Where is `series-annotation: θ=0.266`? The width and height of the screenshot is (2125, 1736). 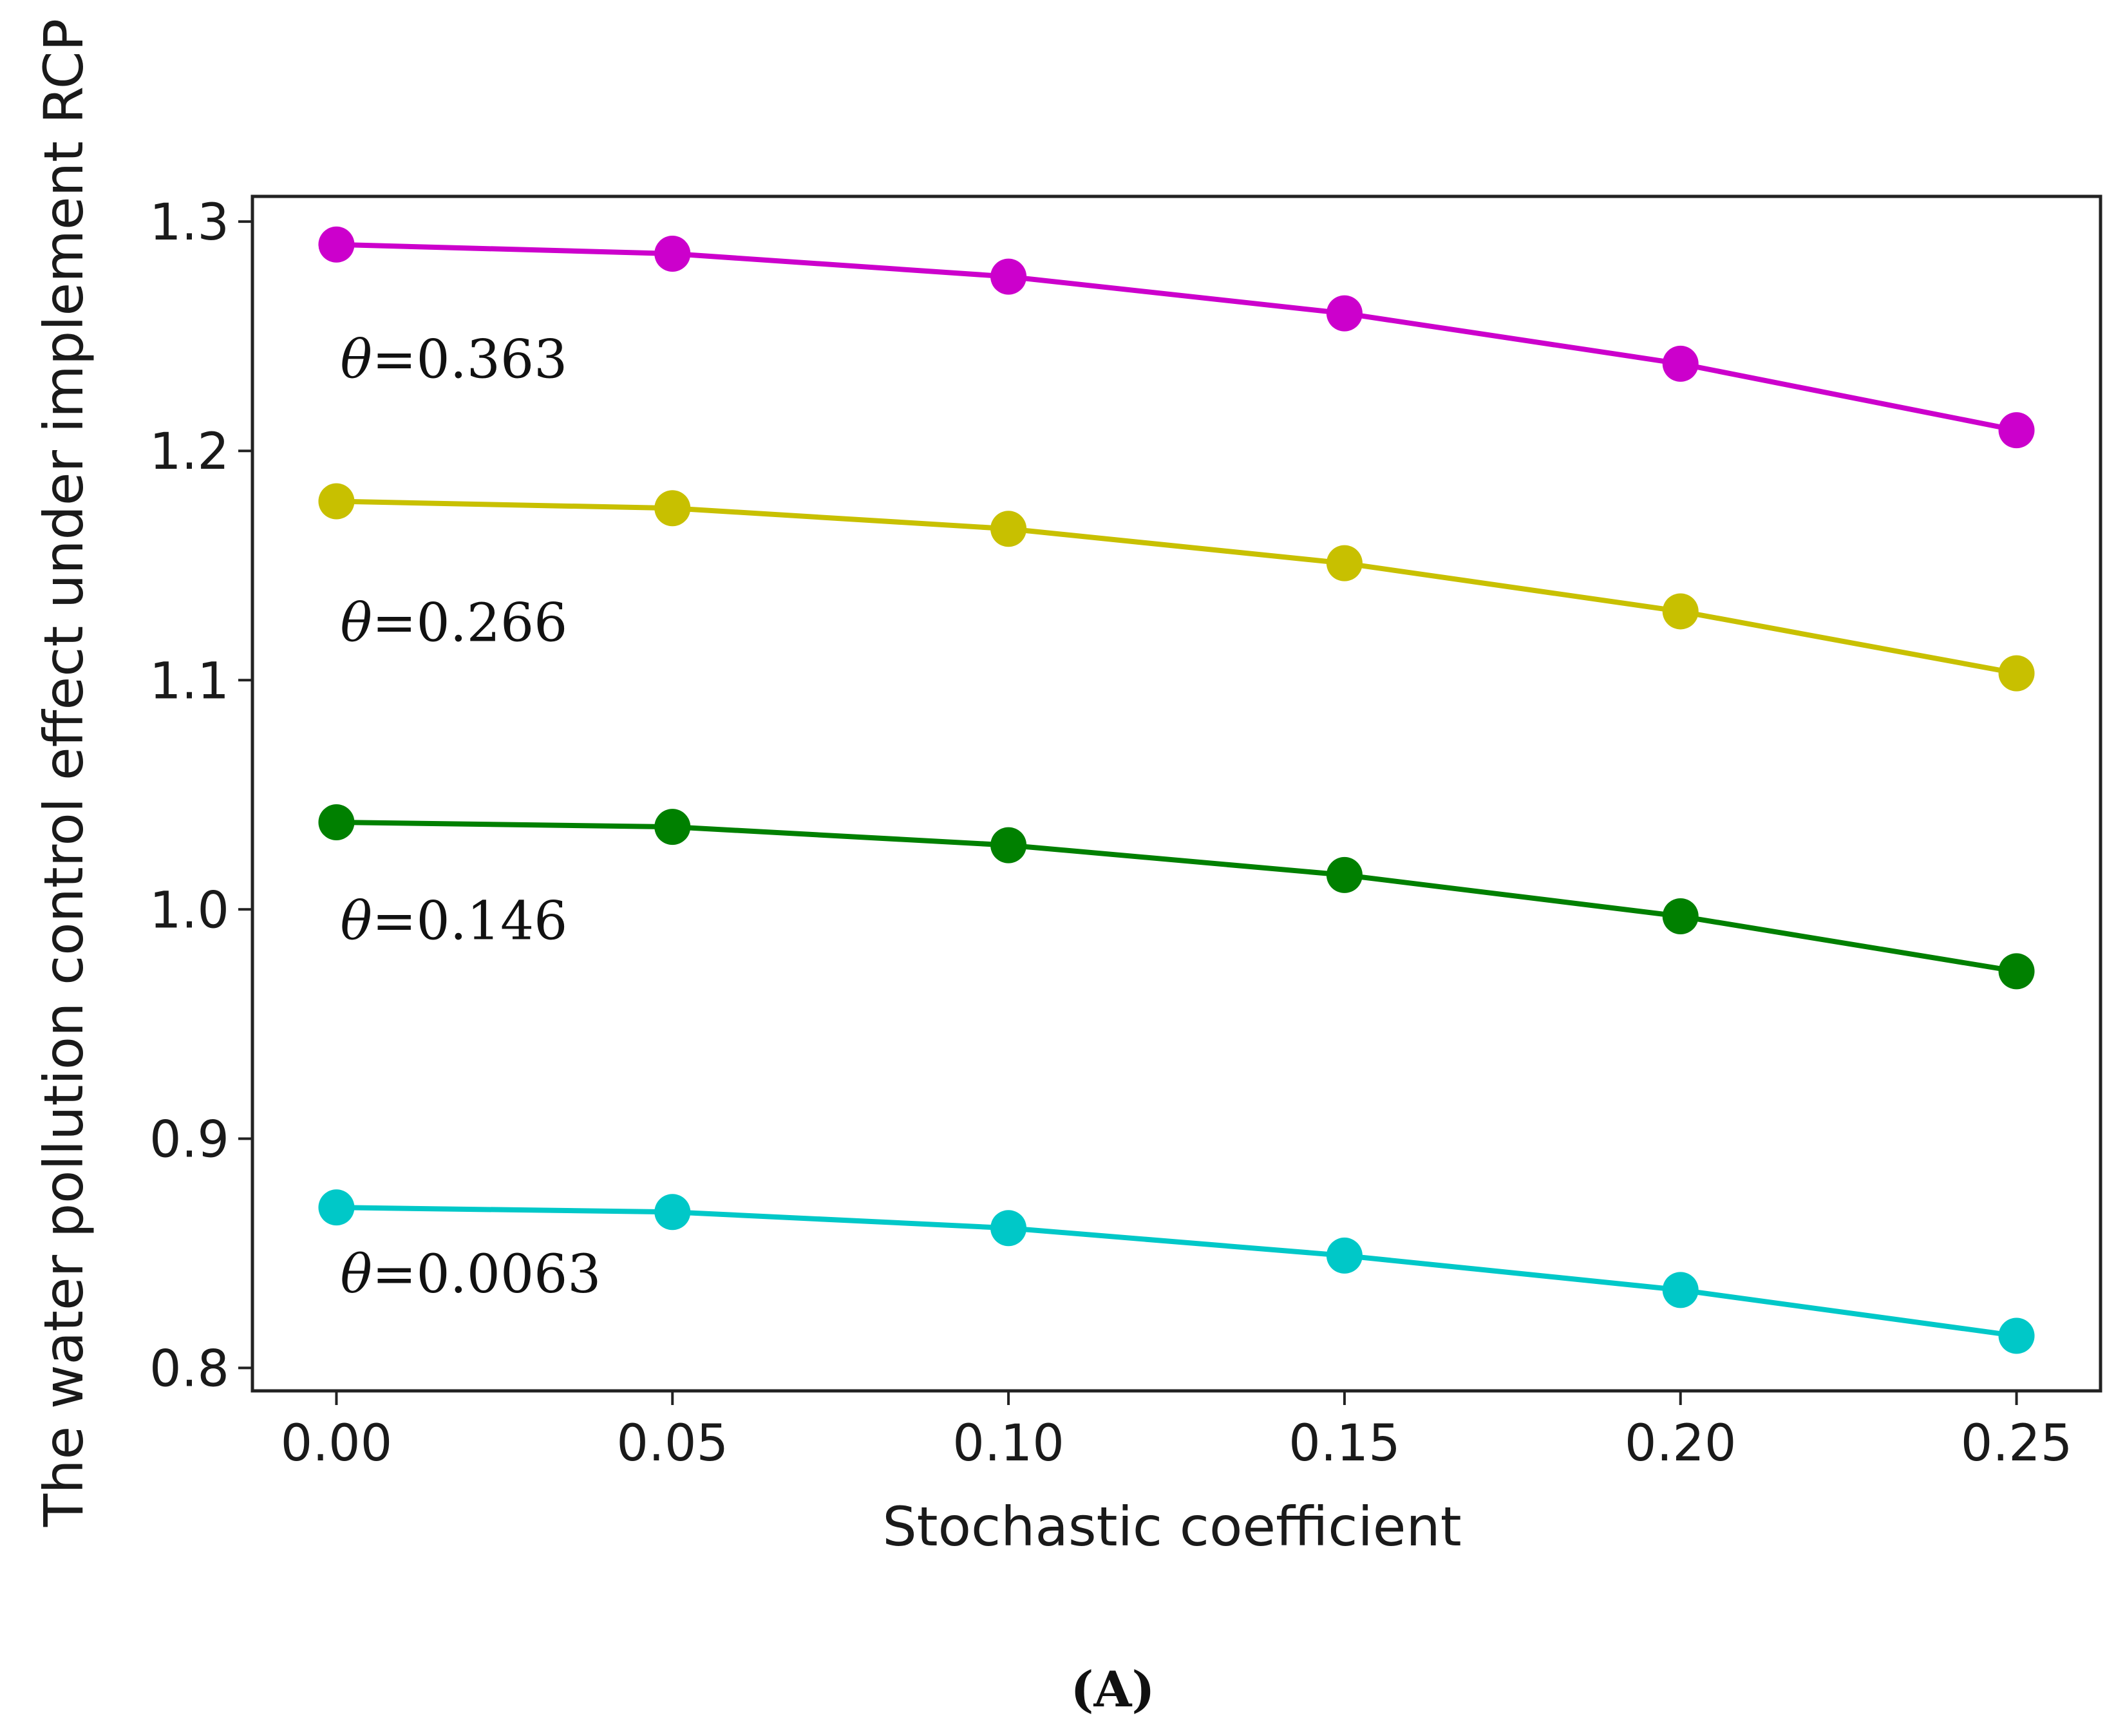
series-annotation: θ=0.266 is located at coordinates (453, 623).